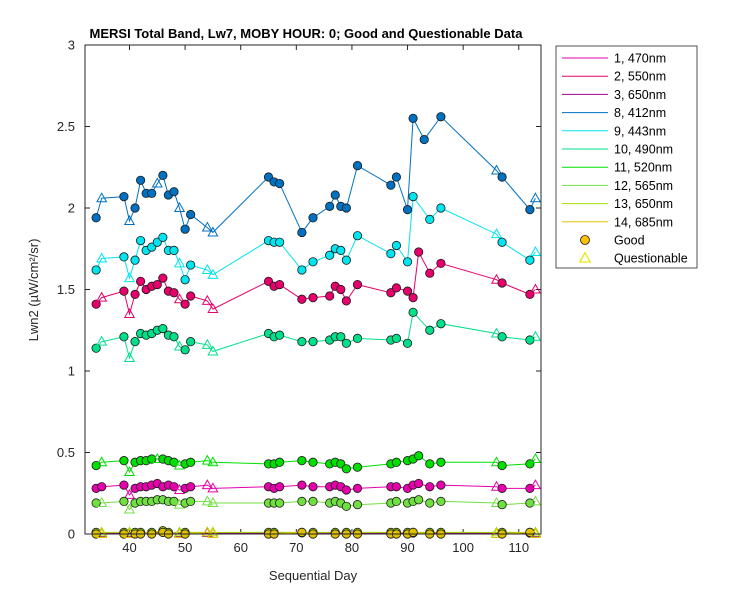  Describe the element at coordinates (643, 204) in the screenshot. I see `legend-label: 13, 650nm` at that location.